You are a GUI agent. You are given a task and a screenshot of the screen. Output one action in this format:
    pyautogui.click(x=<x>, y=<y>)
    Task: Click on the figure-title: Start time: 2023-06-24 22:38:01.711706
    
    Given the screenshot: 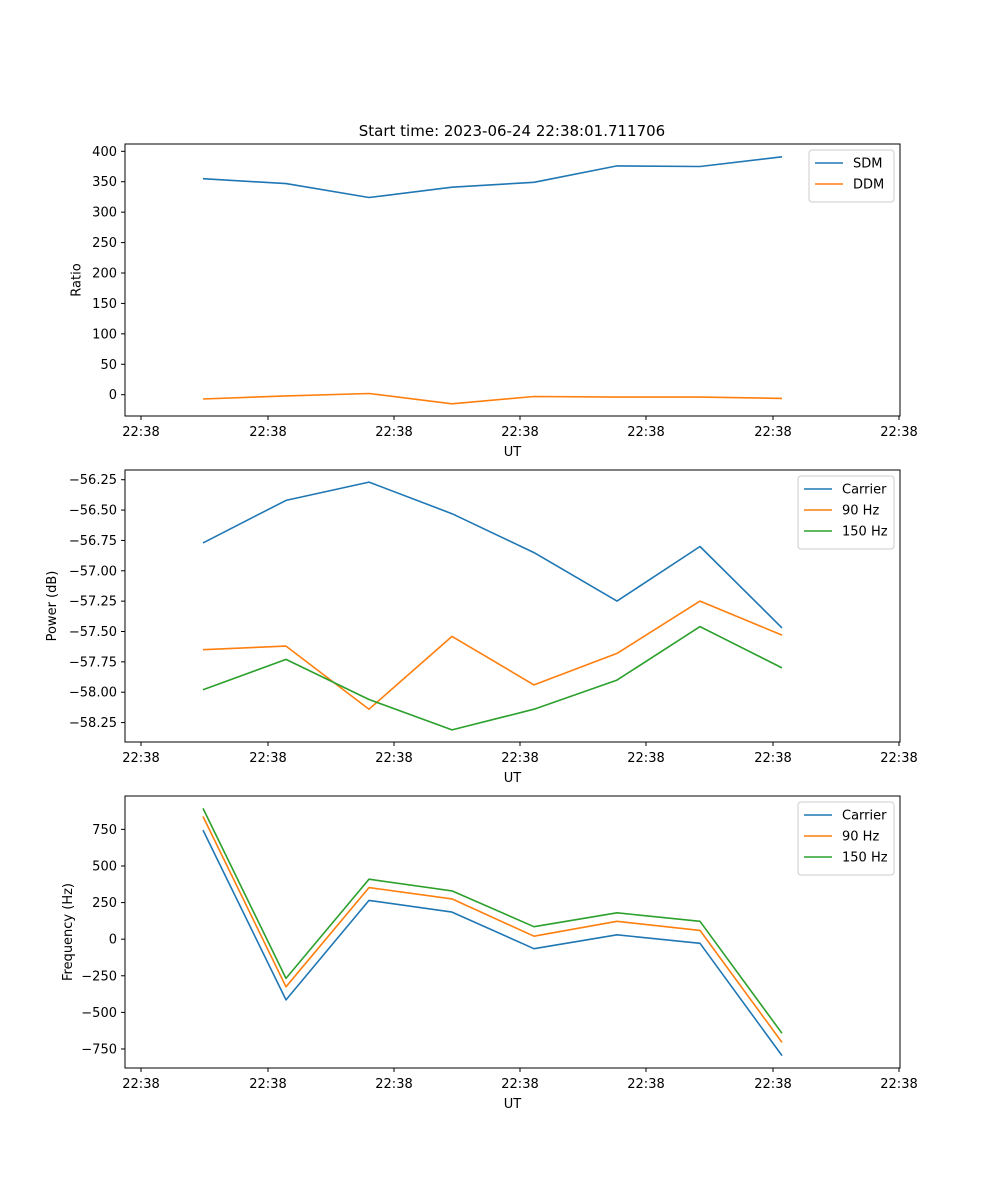 What is the action you would take?
    pyautogui.click(x=512, y=131)
    